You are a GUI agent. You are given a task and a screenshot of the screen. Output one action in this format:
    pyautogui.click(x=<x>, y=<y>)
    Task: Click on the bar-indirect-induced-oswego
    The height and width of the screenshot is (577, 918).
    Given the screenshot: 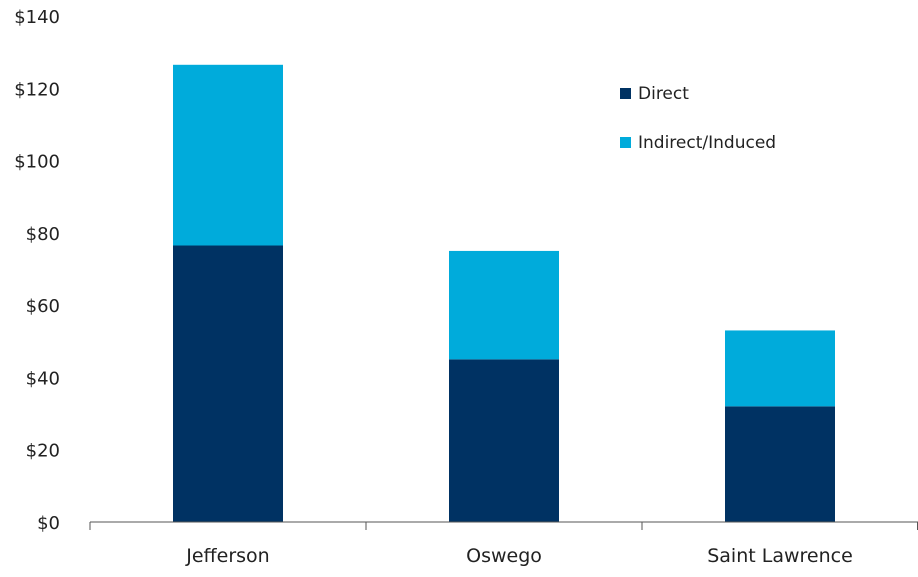 What is the action you would take?
    pyautogui.click(x=504, y=305)
    